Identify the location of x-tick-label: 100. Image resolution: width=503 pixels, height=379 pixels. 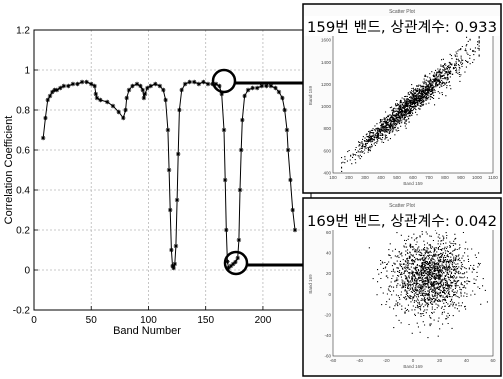
(148, 320).